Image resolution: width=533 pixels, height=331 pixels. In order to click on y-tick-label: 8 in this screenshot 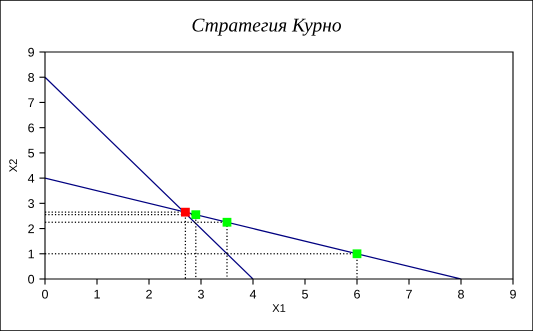, I will do `click(31, 77)`.